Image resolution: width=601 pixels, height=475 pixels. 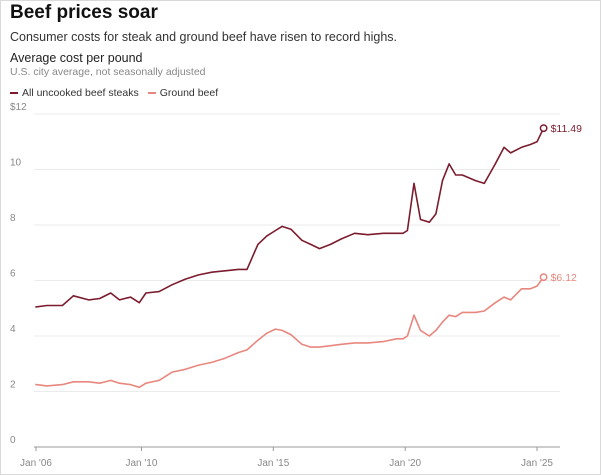 What do you see at coordinates (36, 463) in the screenshot?
I see `x-tick-label: Jan '06` at bounding box center [36, 463].